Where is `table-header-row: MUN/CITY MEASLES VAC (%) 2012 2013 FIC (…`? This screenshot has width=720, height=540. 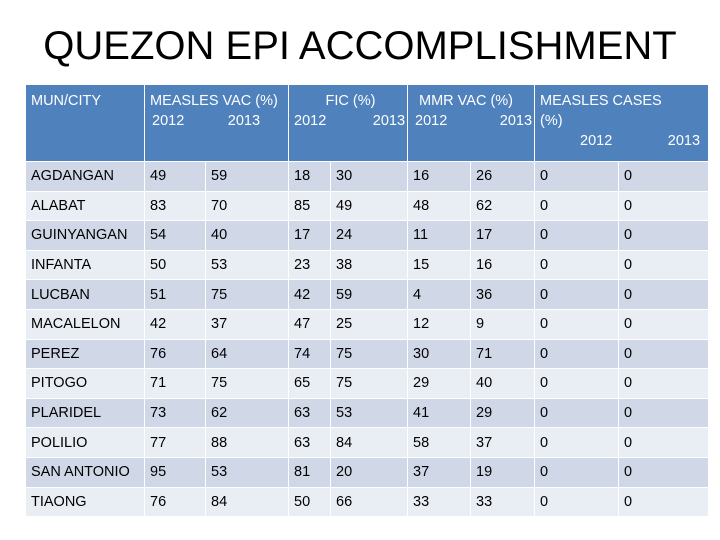
table-header-row: MUN/CITY MEASLES VAC (%) 2012 2013 FIC (… is located at coordinates (367, 123).